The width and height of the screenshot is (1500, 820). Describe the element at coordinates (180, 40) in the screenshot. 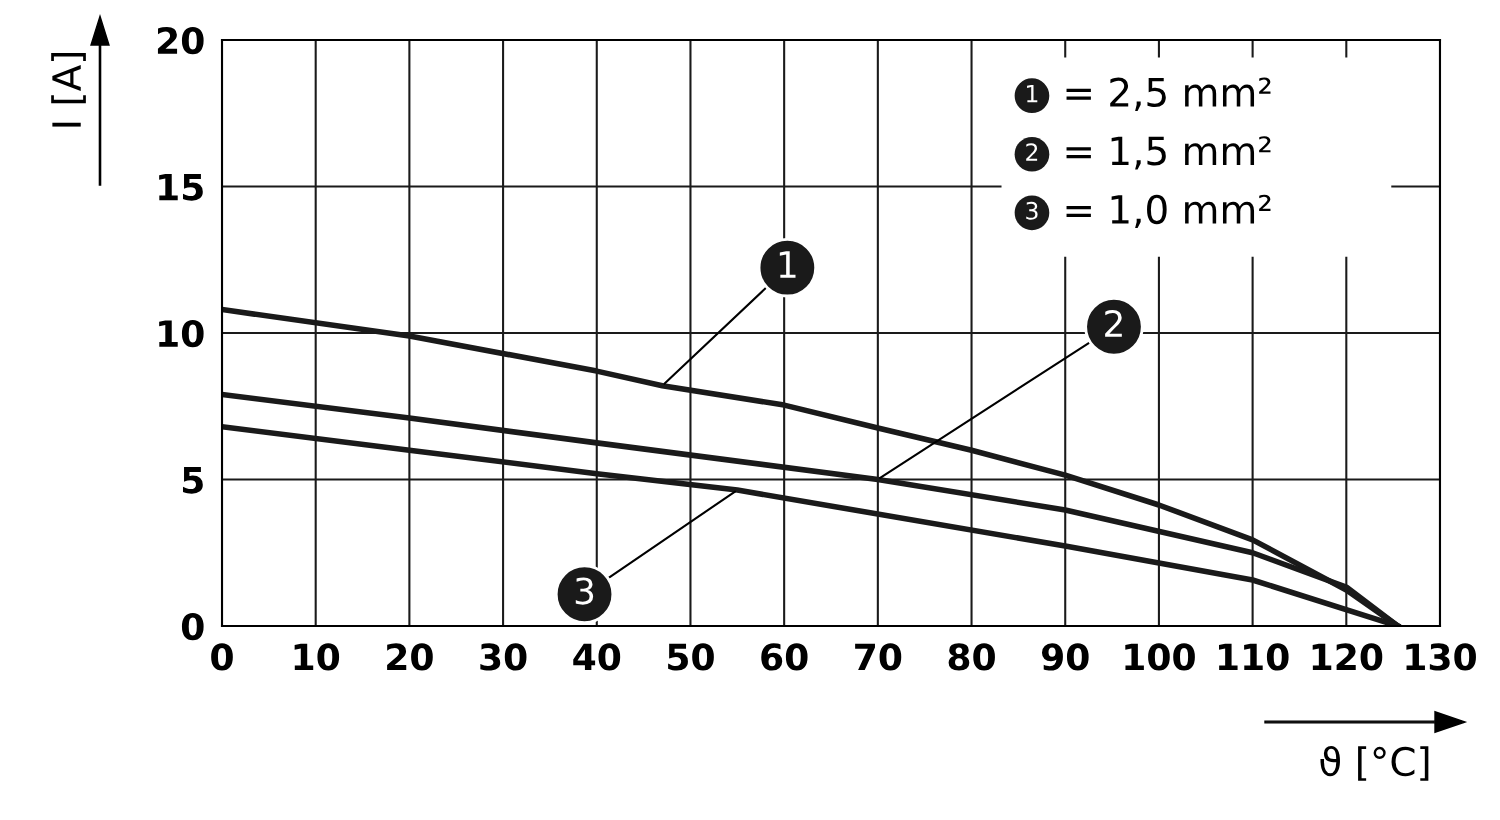

I see `y-tick-label: 20` at that location.